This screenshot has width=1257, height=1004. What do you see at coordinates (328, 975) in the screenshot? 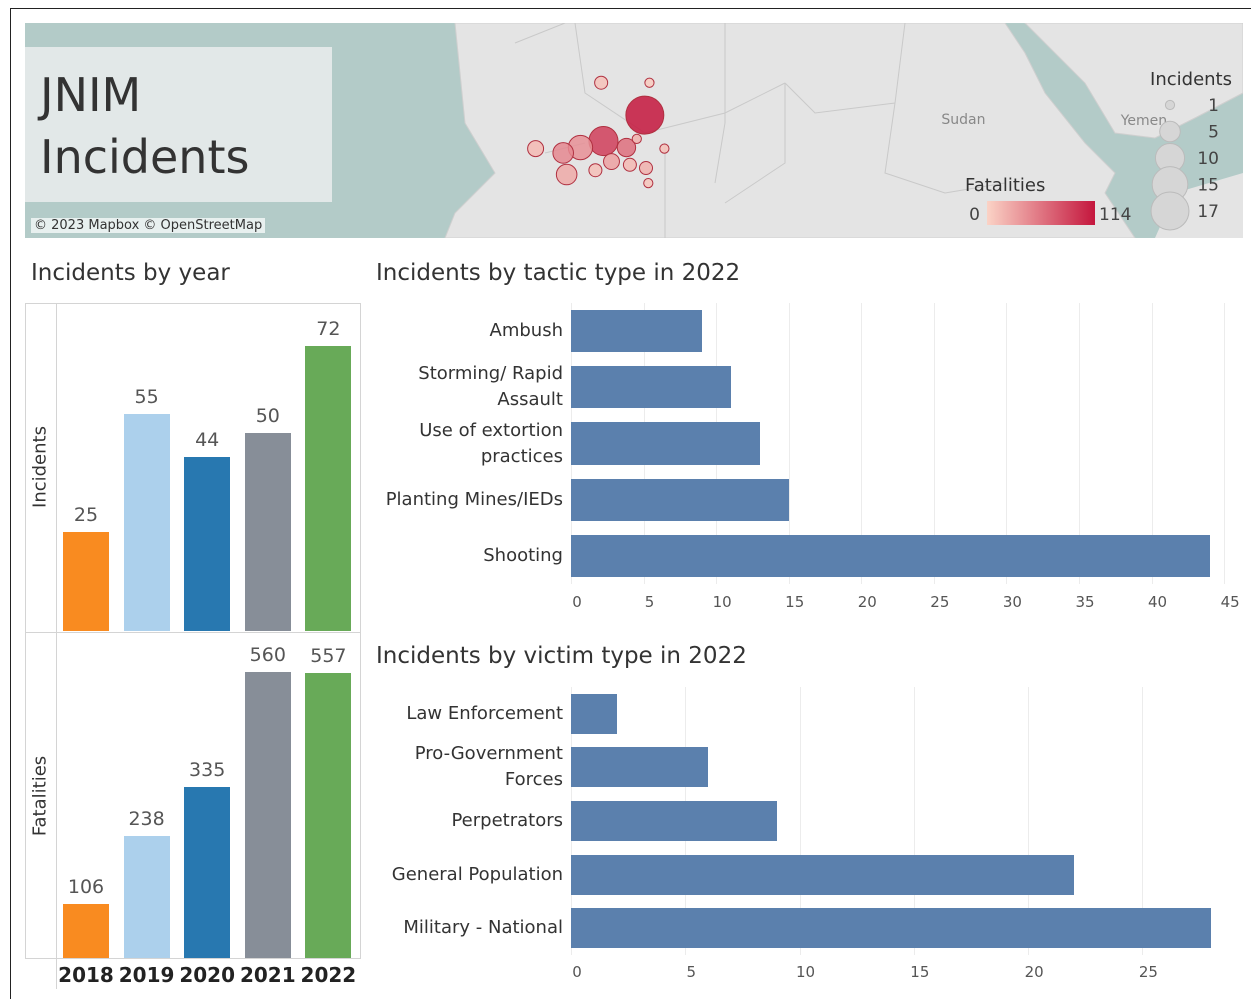
I see `x-tick-label: 2022` at bounding box center [328, 975].